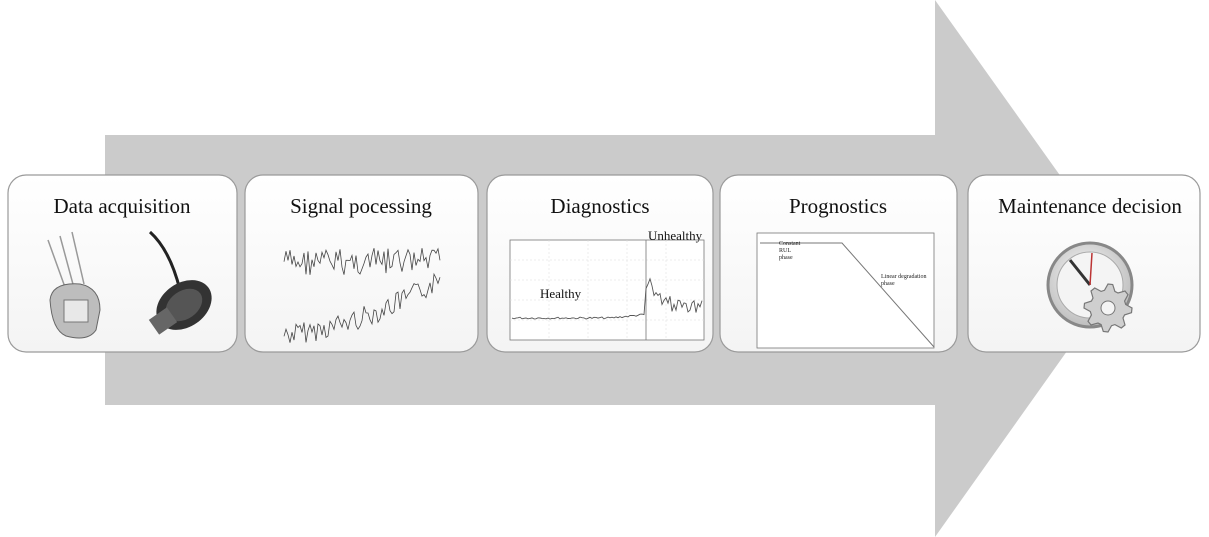  I want to click on state-label: Healthy, so click(561, 293).